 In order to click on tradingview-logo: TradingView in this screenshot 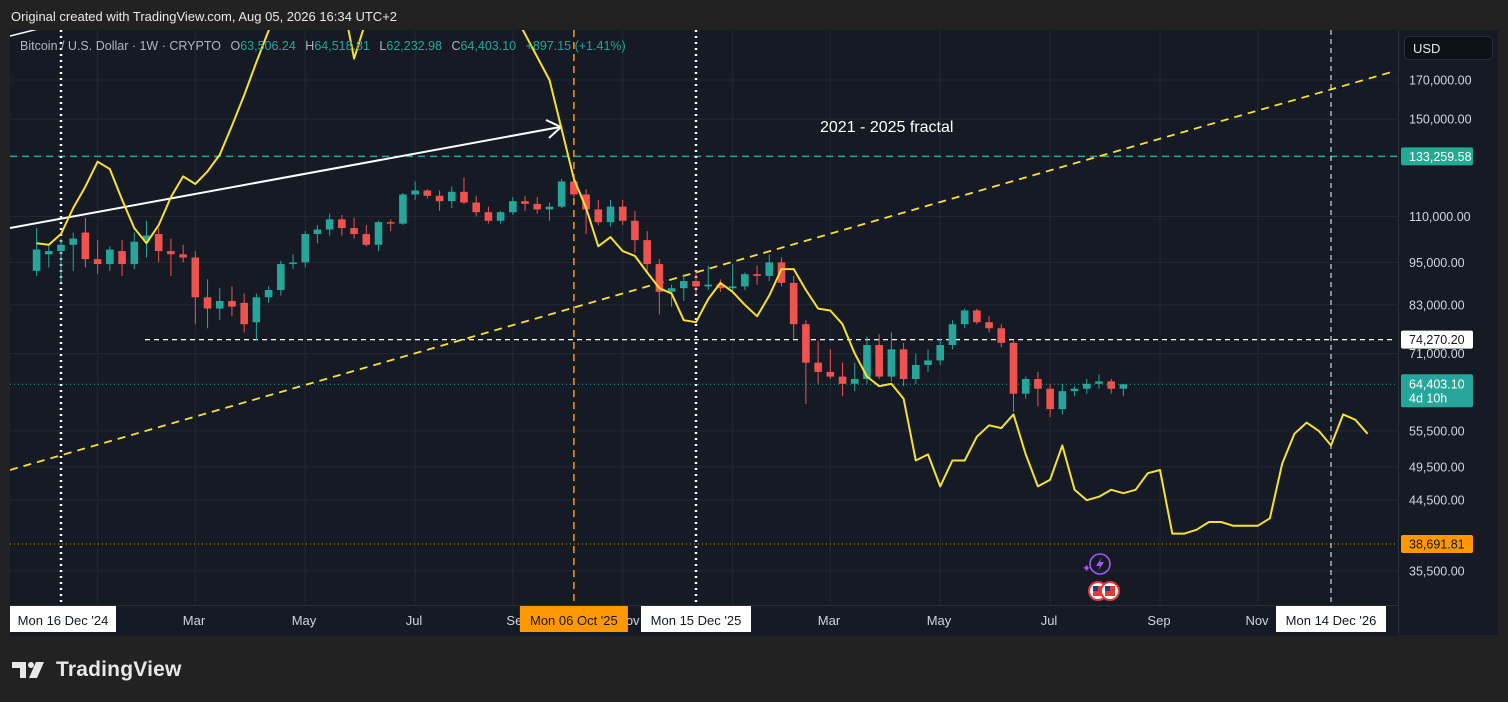, I will do `click(97, 670)`.